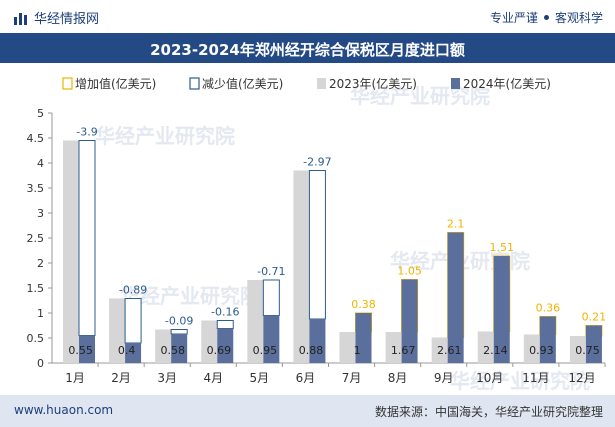 Image resolution: width=615 pixels, height=427 pixels. What do you see at coordinates (225, 312) in the screenshot?
I see `change-label: -0.16` at bounding box center [225, 312].